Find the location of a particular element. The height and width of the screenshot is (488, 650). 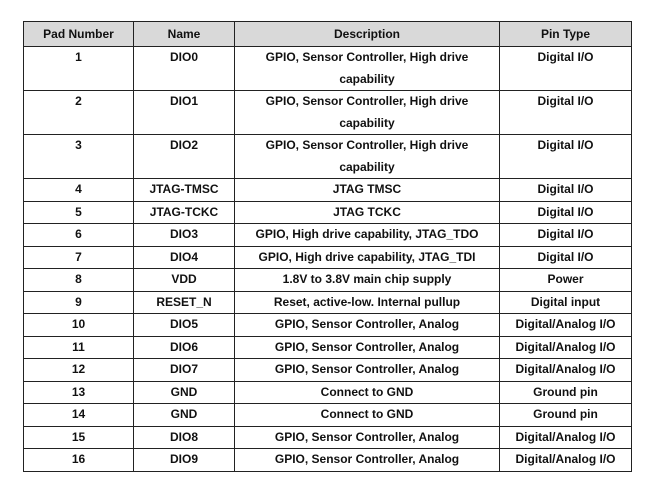

description-cell: GPIO, High drive capability, JTAG_TDI is located at coordinates (367, 257).